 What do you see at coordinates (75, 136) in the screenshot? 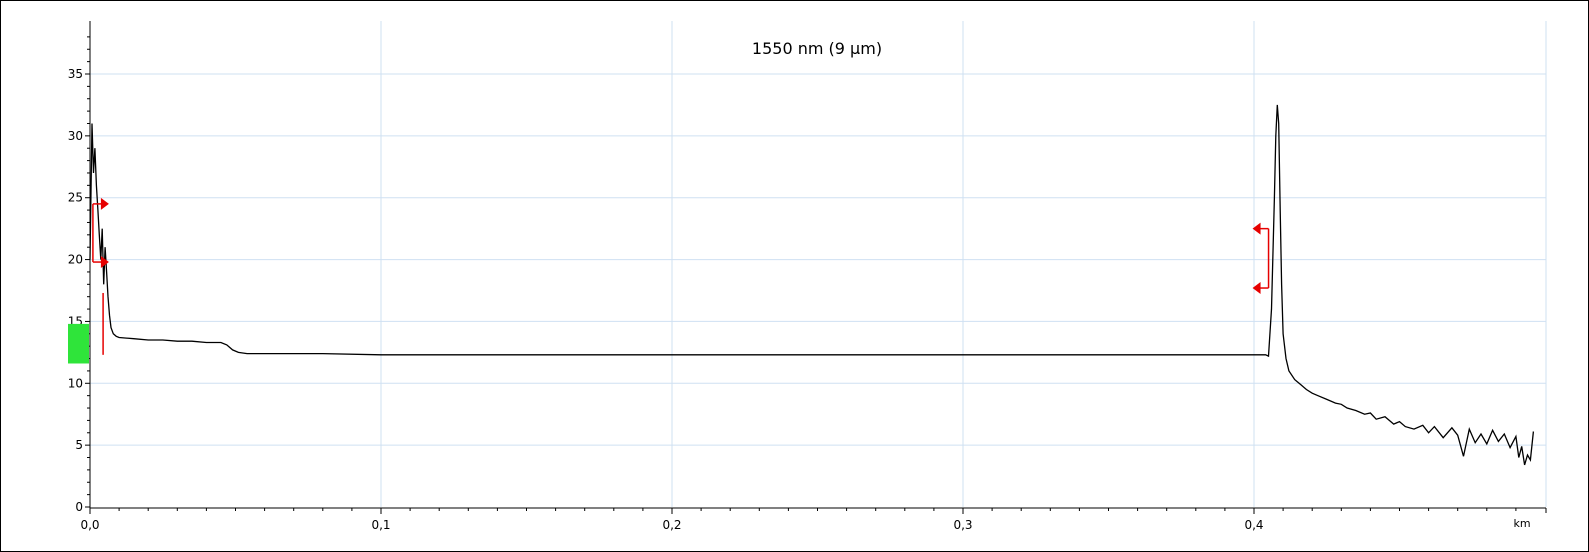
I see `y-tick-label: 30` at bounding box center [75, 136].